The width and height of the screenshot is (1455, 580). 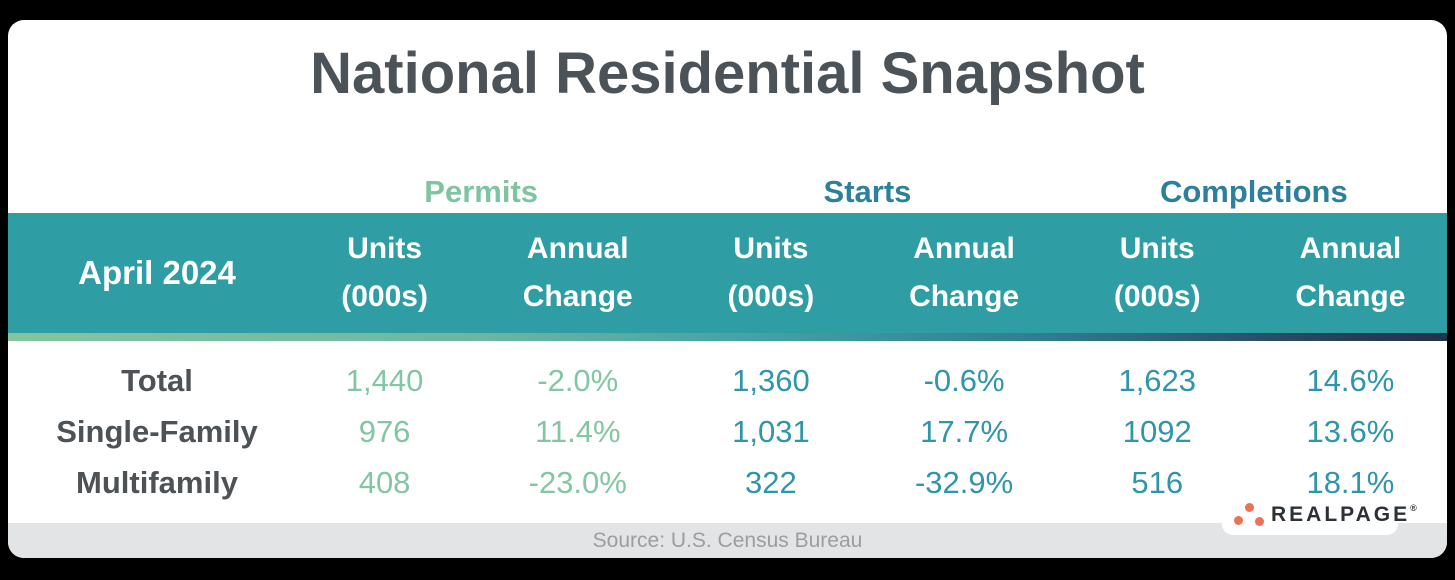 What do you see at coordinates (1350, 273) in the screenshot?
I see `completions-annual-header: Annual Change` at bounding box center [1350, 273].